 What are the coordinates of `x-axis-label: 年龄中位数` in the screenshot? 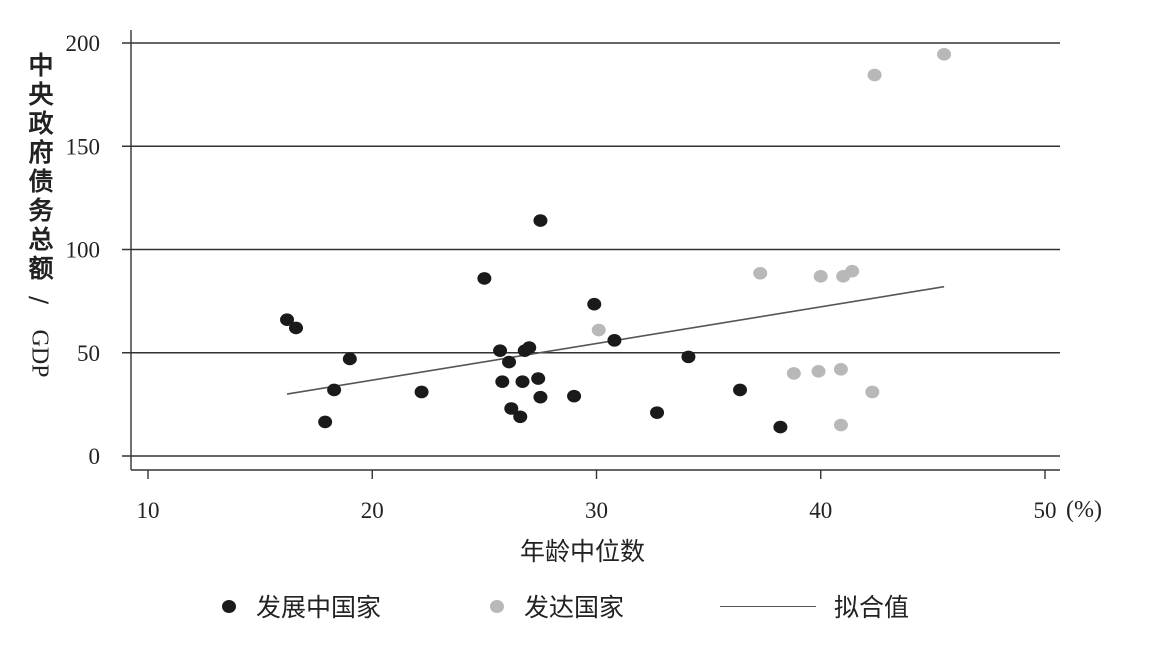 It's located at (583, 551).